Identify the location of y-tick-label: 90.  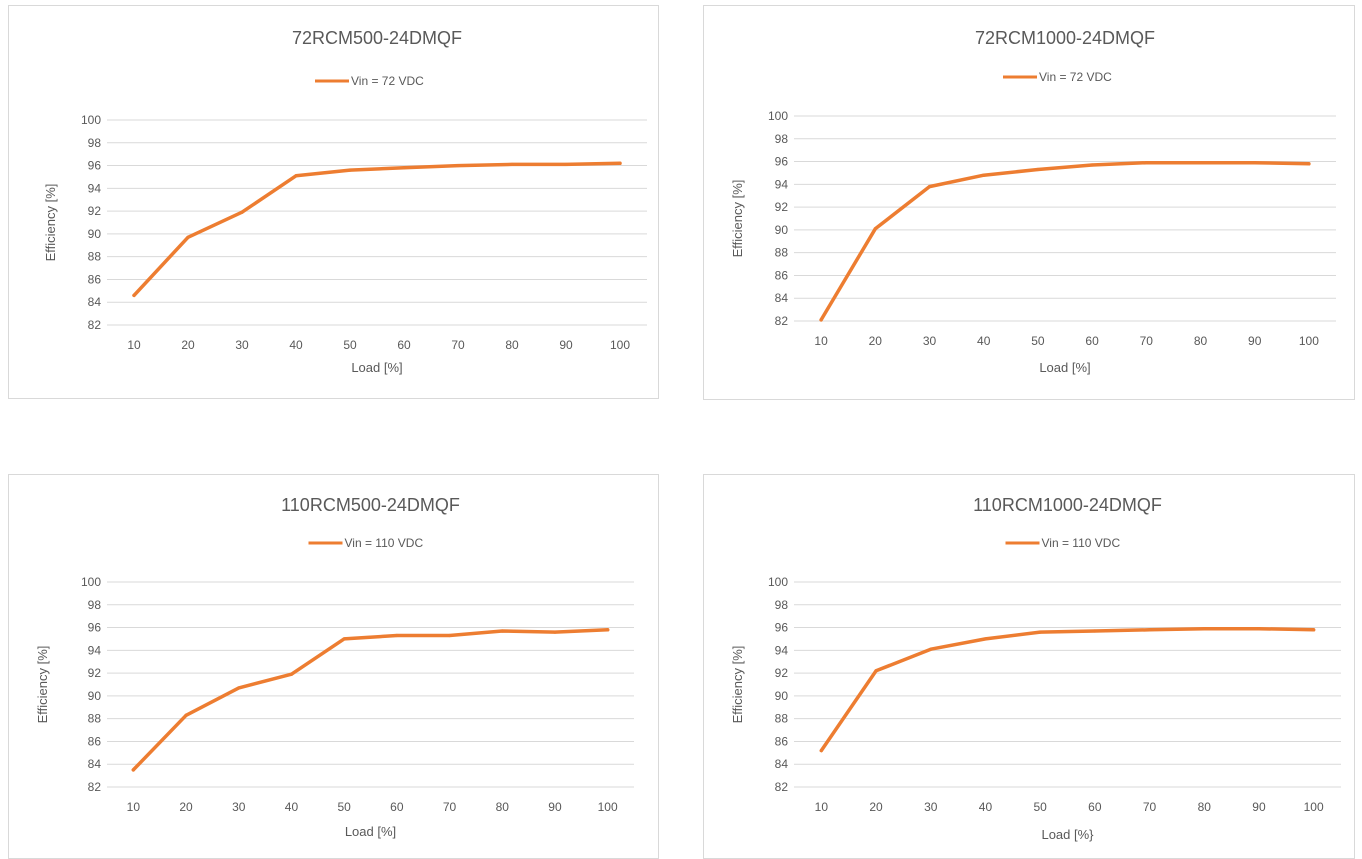
(95, 696).